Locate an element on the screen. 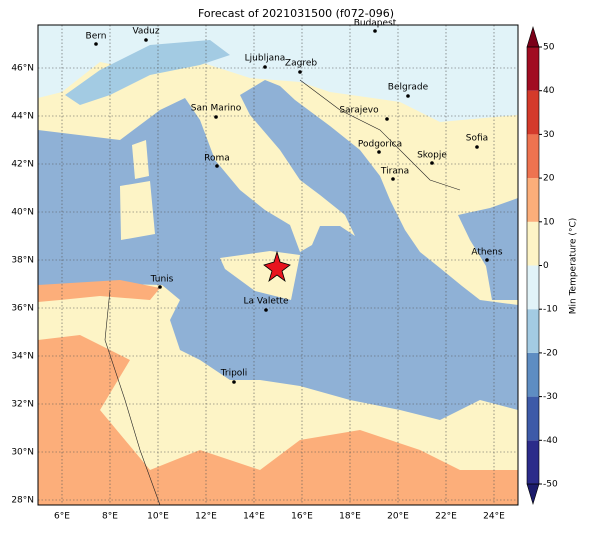 The height and width of the screenshot is (533, 592). y-tick-label: 30°N is located at coordinates (22, 453).